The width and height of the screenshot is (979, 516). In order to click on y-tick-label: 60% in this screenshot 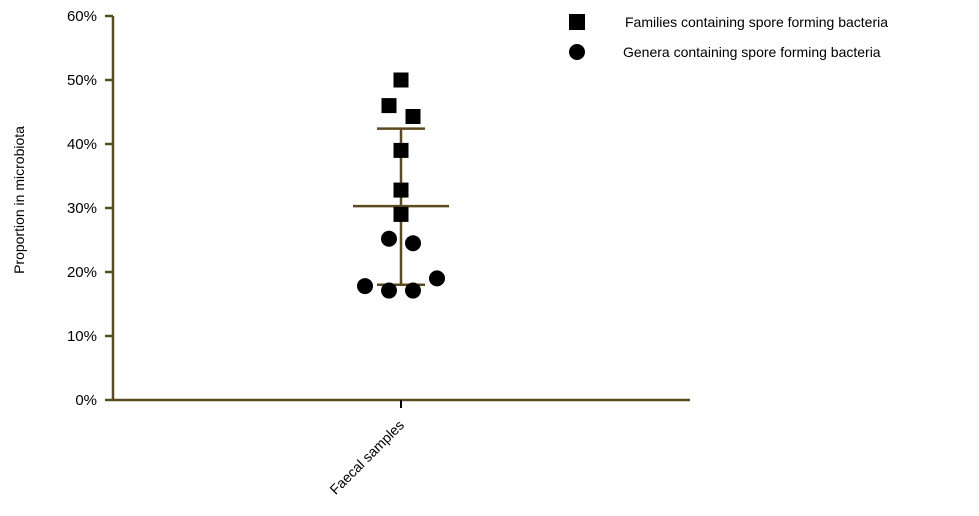, I will do `click(82, 16)`.